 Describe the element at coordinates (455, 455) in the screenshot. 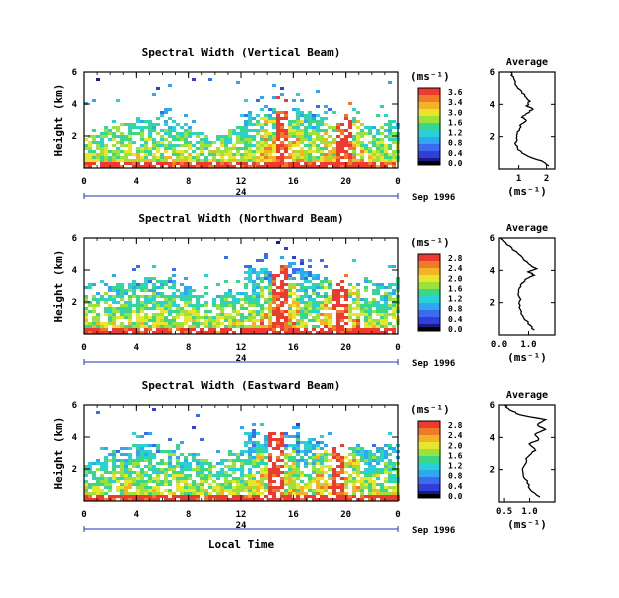

I see `colorbar-tick-label: 1.6` at that location.